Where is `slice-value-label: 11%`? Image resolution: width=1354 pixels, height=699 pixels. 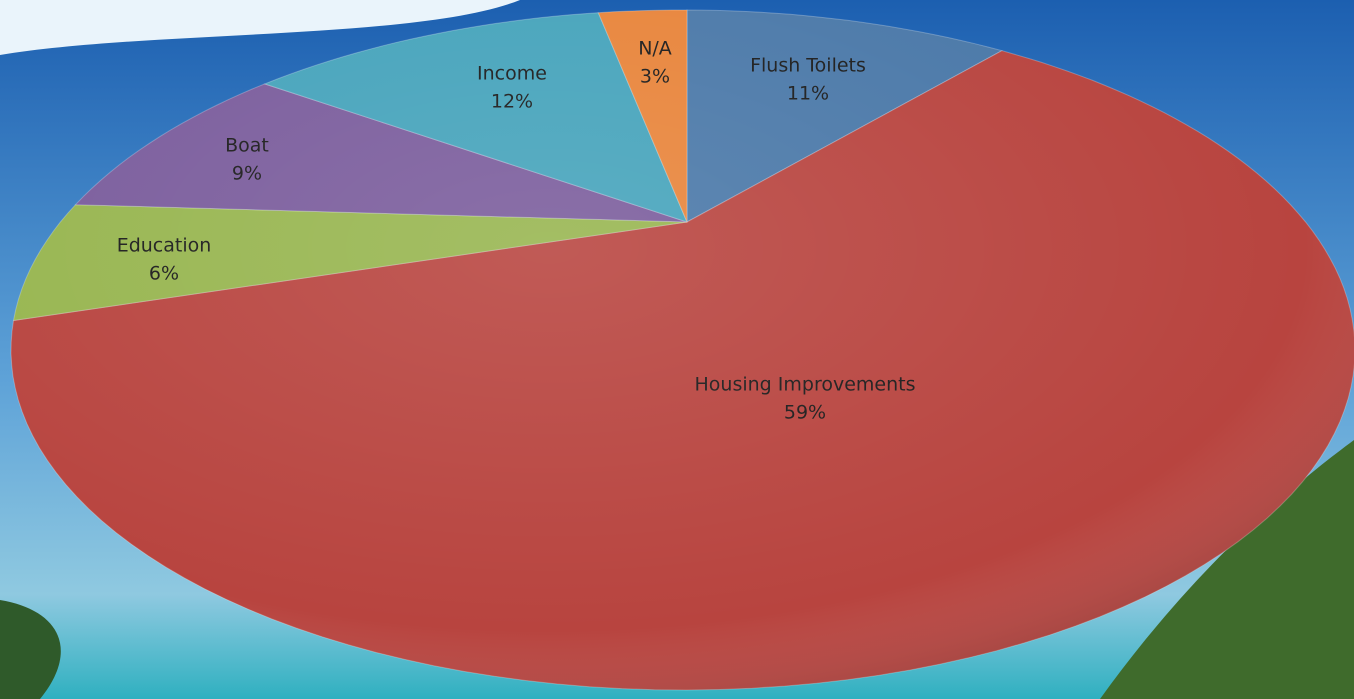 slice-value-label: 11% is located at coordinates (808, 94).